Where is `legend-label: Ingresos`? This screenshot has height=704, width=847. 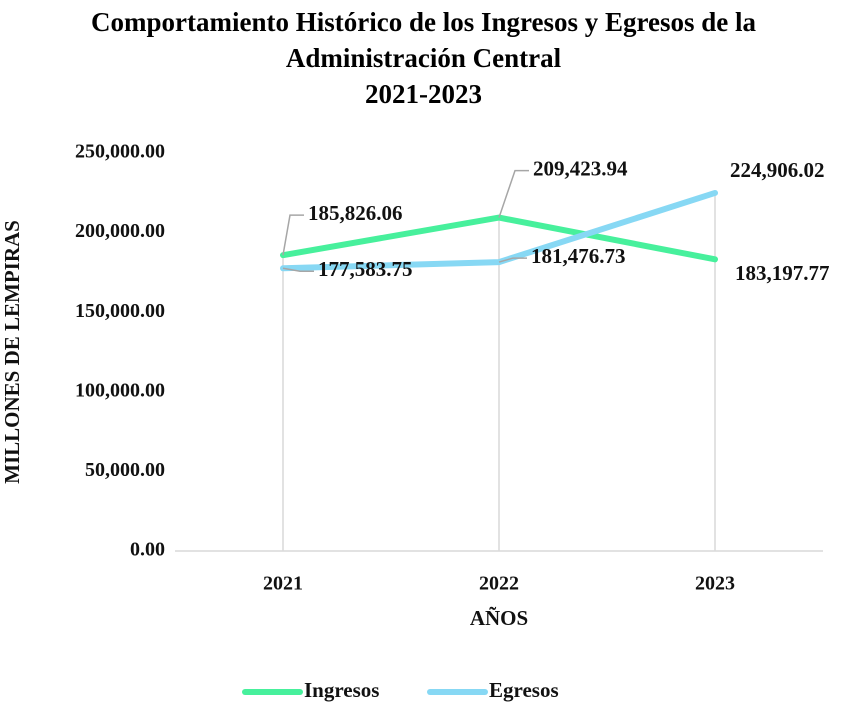
legend-label: Ingresos is located at coordinates (341, 690).